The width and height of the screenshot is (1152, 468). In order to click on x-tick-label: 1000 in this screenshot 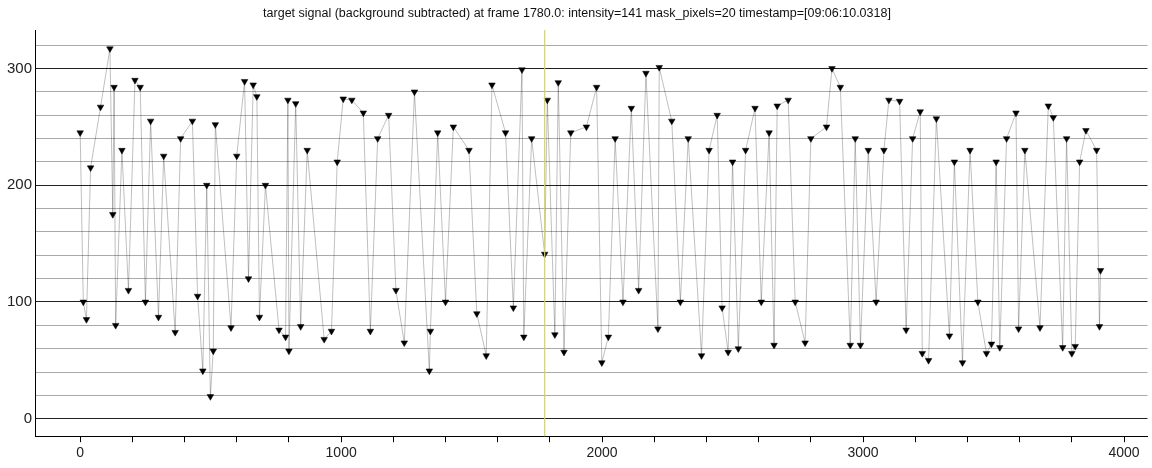, I will do `click(341, 452)`.